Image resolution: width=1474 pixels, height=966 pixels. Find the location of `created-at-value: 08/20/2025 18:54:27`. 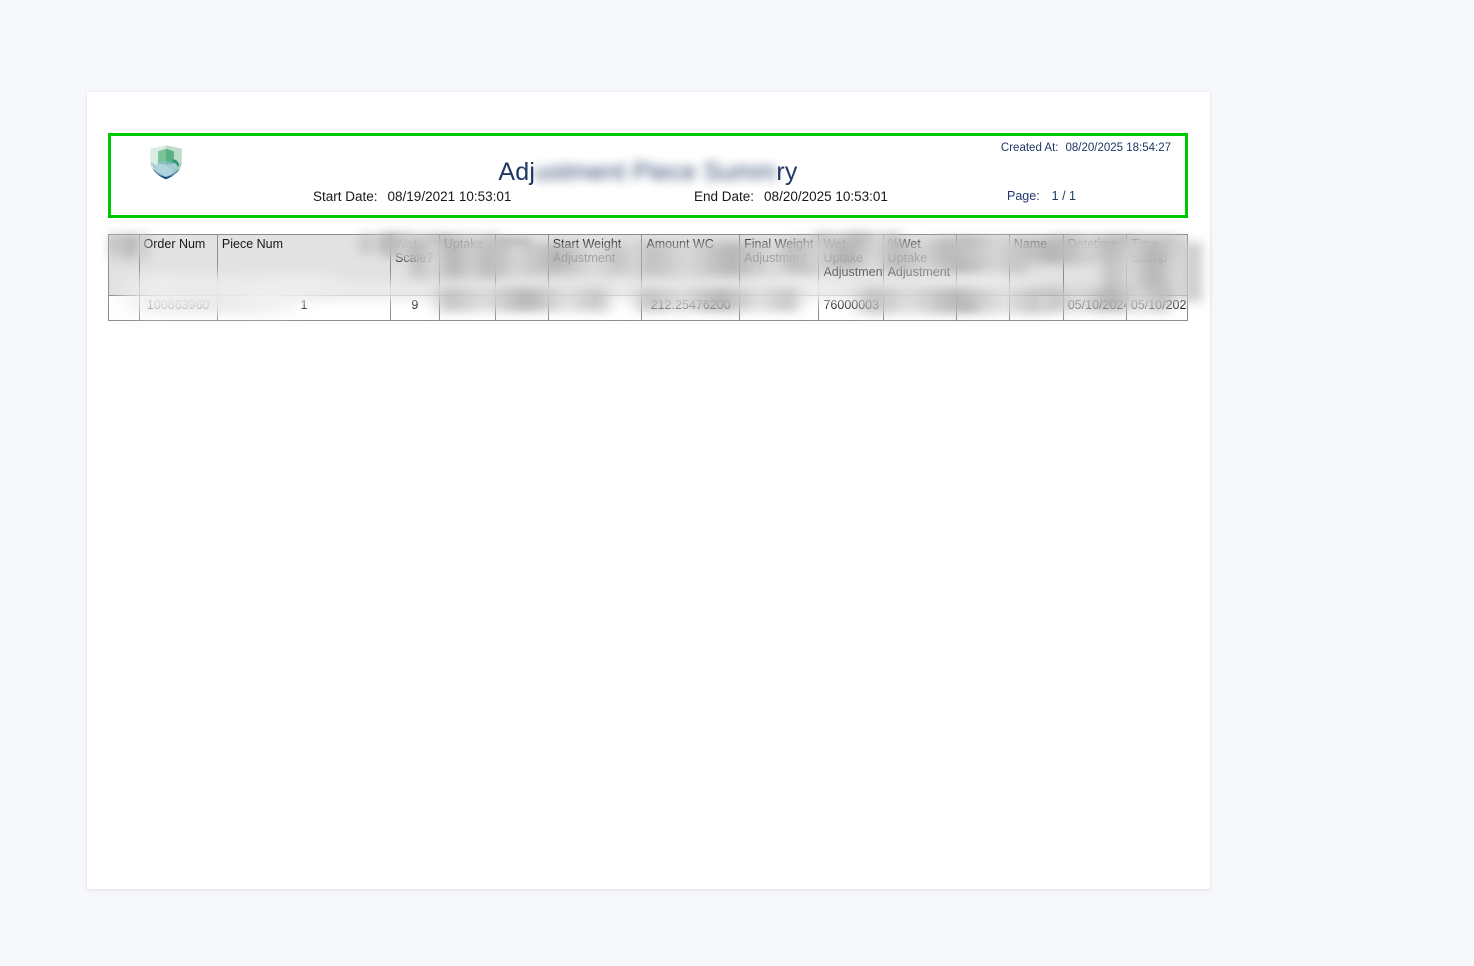

created-at-value: 08/20/2025 18:54:27 is located at coordinates (1118, 148).